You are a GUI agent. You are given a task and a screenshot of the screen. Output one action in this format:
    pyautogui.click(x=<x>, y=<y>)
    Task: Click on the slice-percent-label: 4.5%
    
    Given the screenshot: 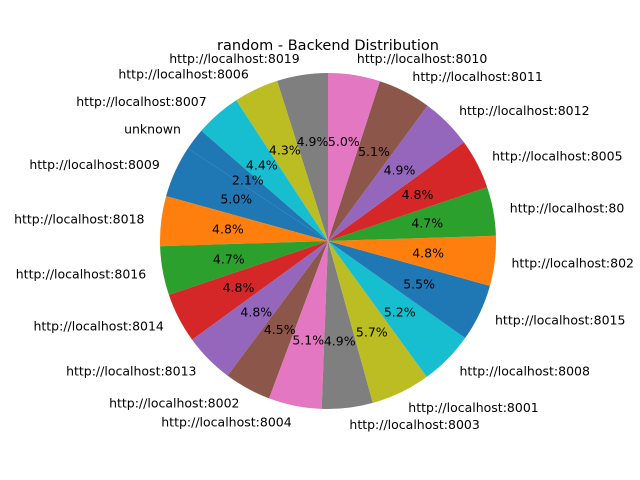 What is the action you would take?
    pyautogui.click(x=280, y=329)
    